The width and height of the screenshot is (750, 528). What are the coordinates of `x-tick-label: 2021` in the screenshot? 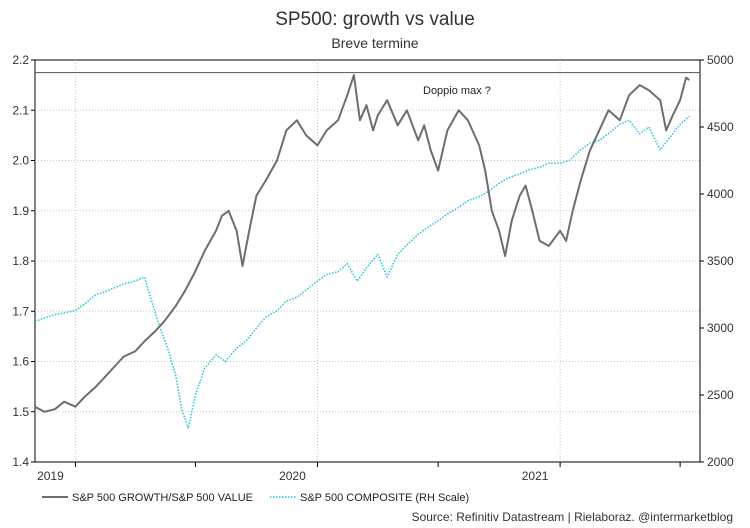 It's located at (535, 476).